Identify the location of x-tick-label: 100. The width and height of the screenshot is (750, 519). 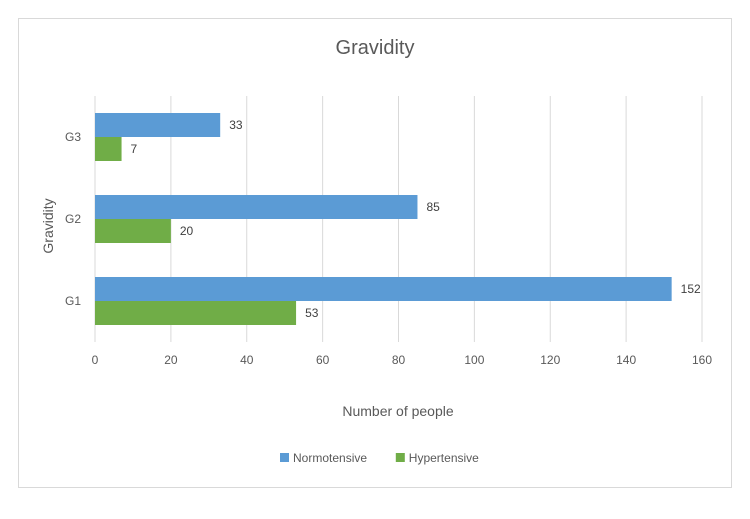
(474, 360).